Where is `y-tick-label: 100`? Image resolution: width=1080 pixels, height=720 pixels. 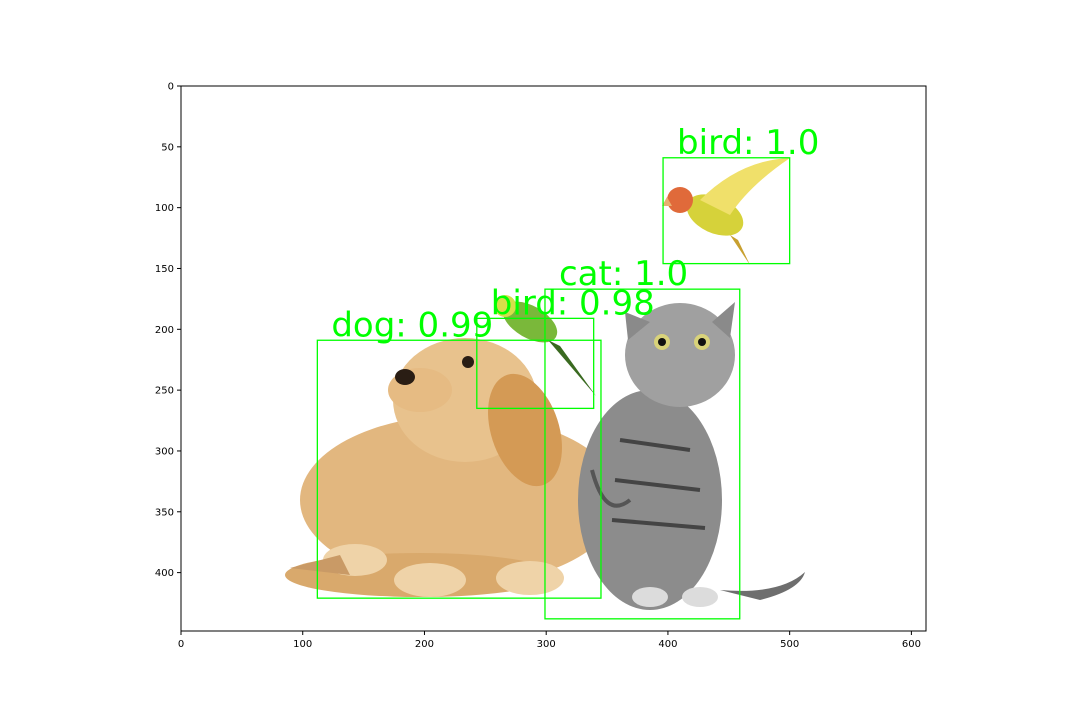 y-tick-label: 100 is located at coordinates (164, 208).